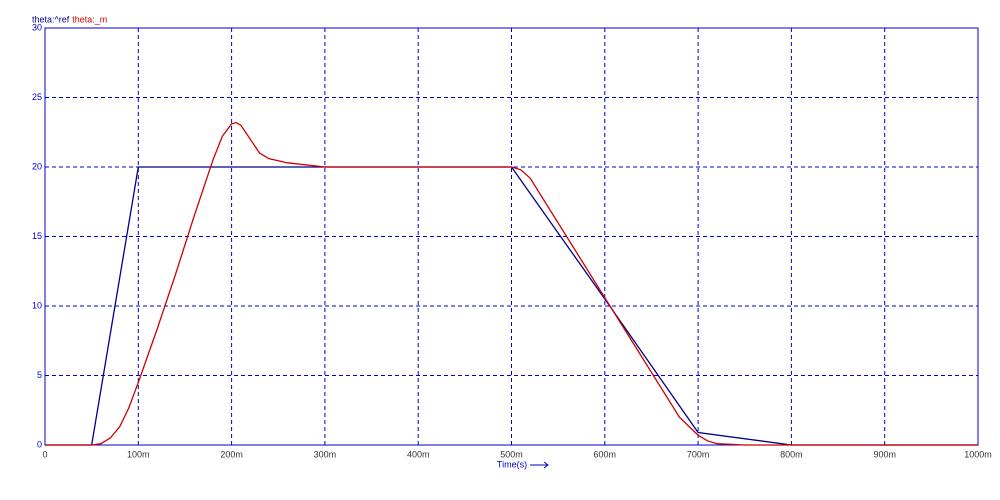 The image size is (1000, 500). Describe the element at coordinates (978, 454) in the screenshot. I see `x-tick-label: 1000m` at that location.